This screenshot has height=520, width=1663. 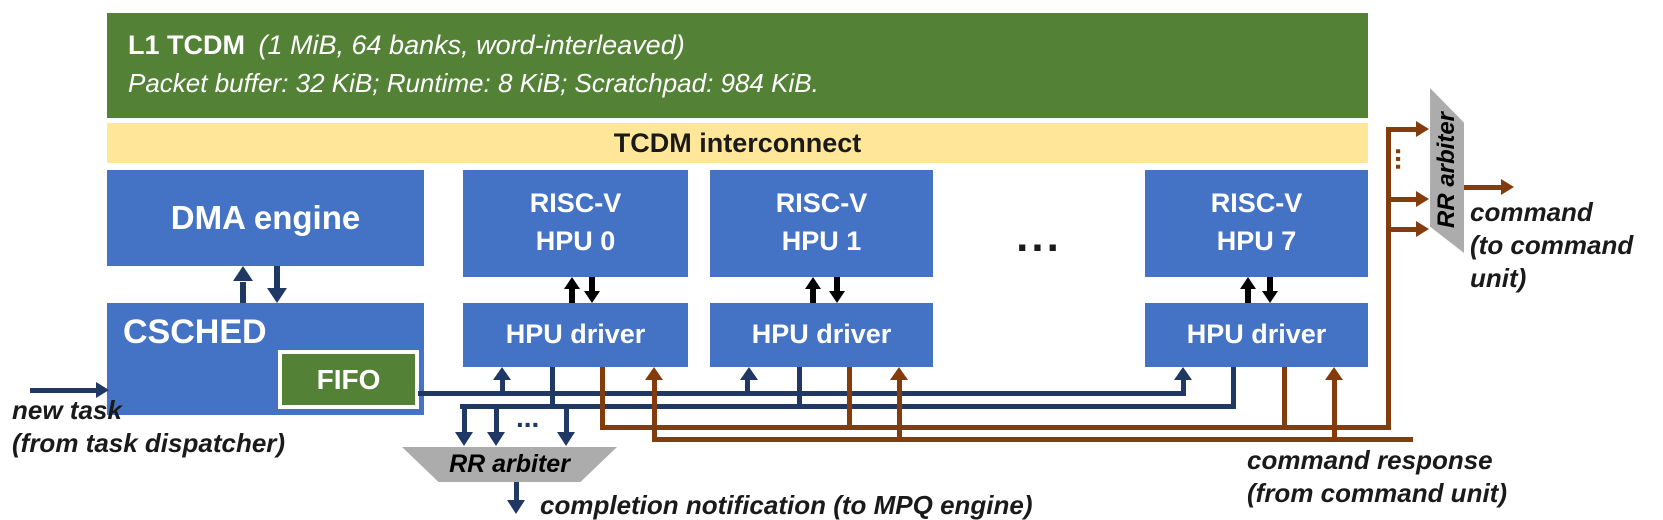 I want to click on new-task-label-line2: (from task dispatcher), so click(x=149, y=443).